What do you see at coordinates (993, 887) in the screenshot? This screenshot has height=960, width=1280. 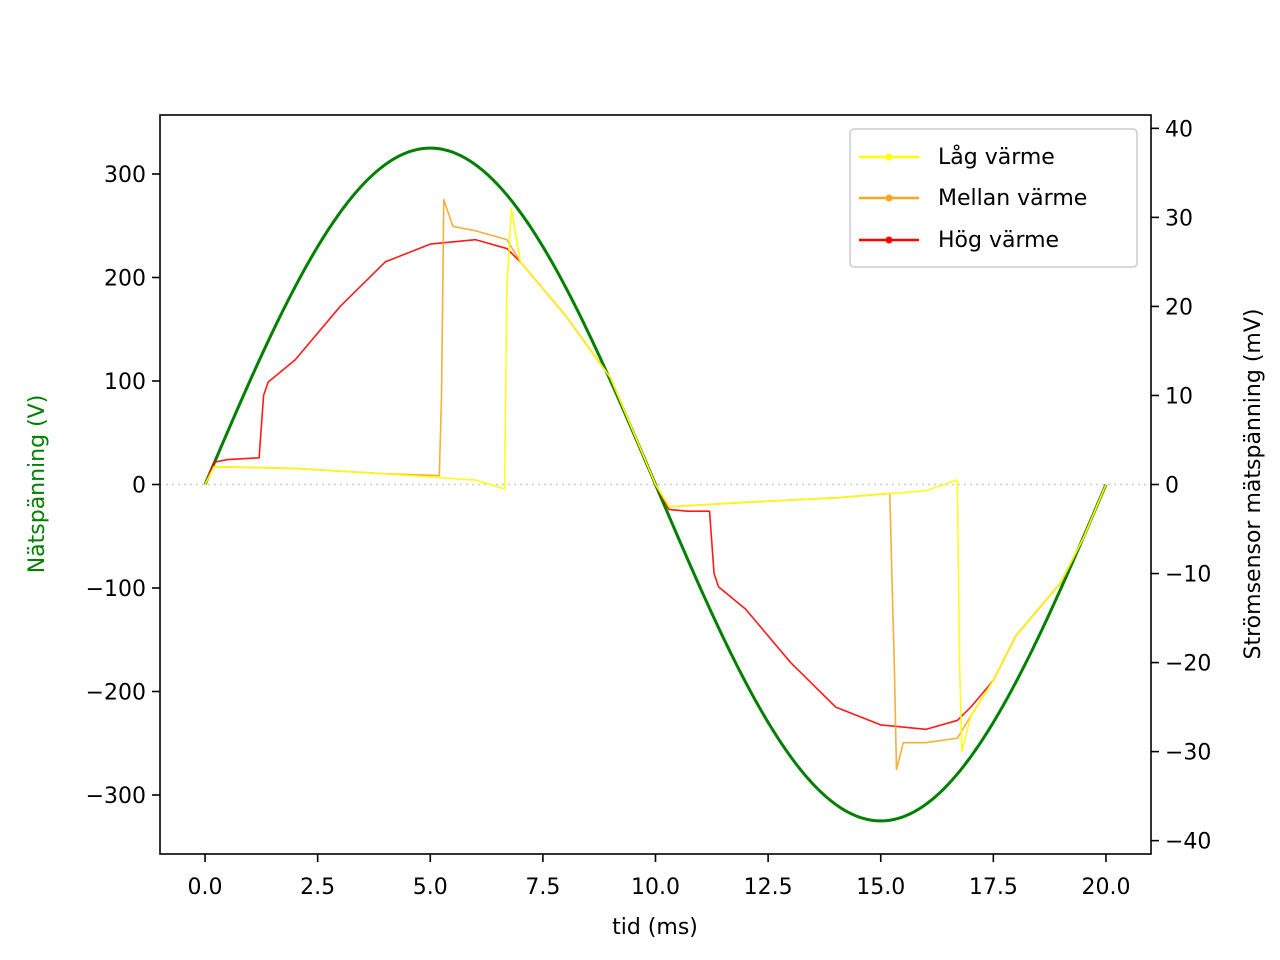 I see `x-tick-label: 17.5` at bounding box center [993, 887].